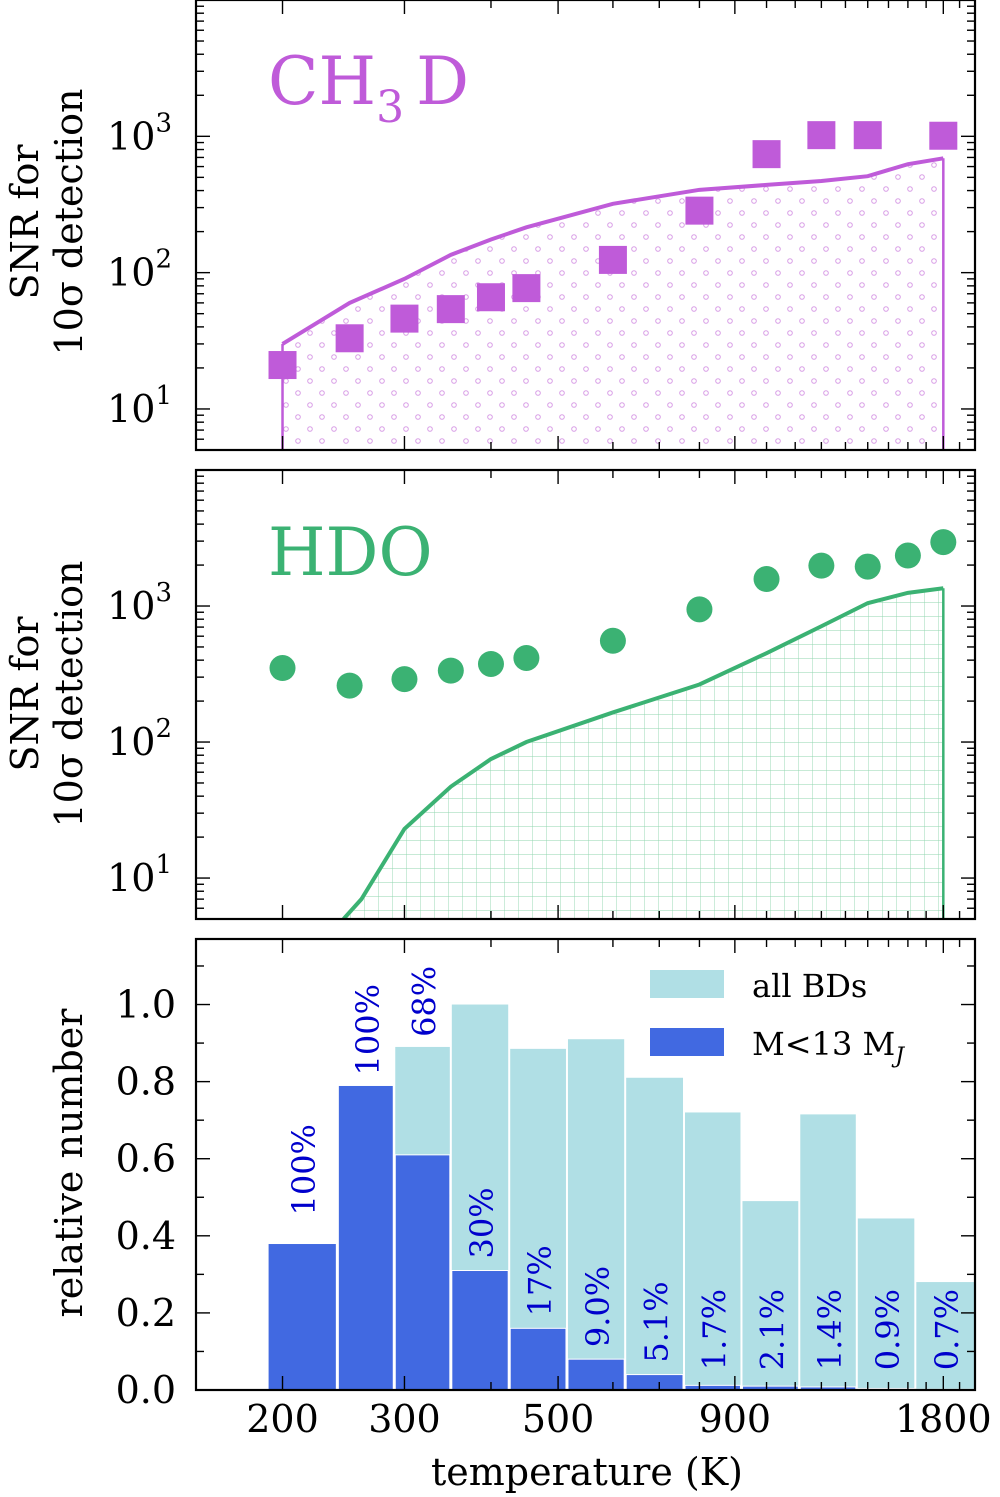  Describe the element at coordinates (163, 396) in the screenshot. I see `ch3d-ytick-label-exp: 1` at that location.